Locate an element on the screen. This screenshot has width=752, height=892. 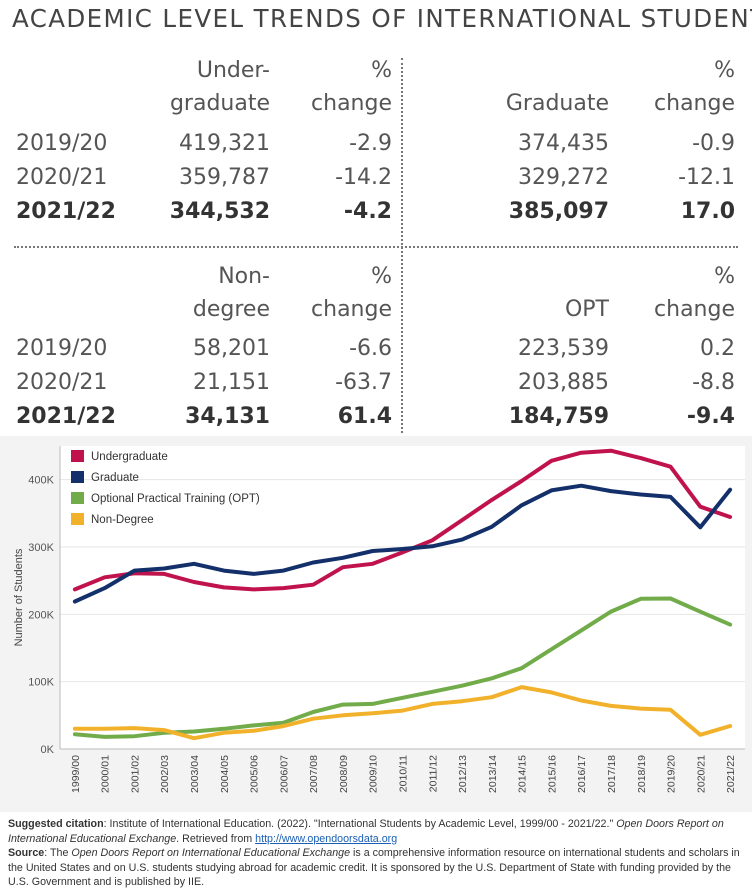
undergrad-change: -14.2 is located at coordinates (363, 177).